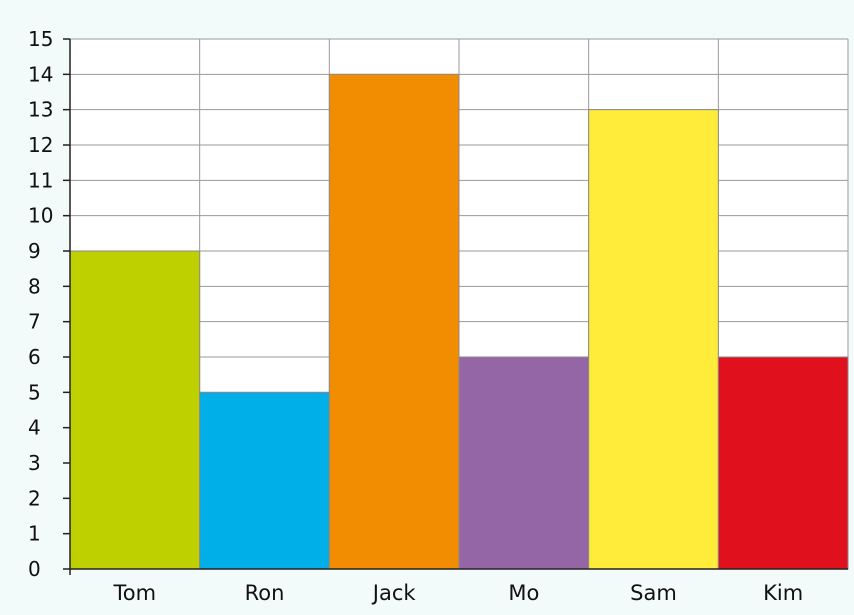 The image size is (854, 615). What do you see at coordinates (265, 593) in the screenshot?
I see `x-tick-label: Ron` at bounding box center [265, 593].